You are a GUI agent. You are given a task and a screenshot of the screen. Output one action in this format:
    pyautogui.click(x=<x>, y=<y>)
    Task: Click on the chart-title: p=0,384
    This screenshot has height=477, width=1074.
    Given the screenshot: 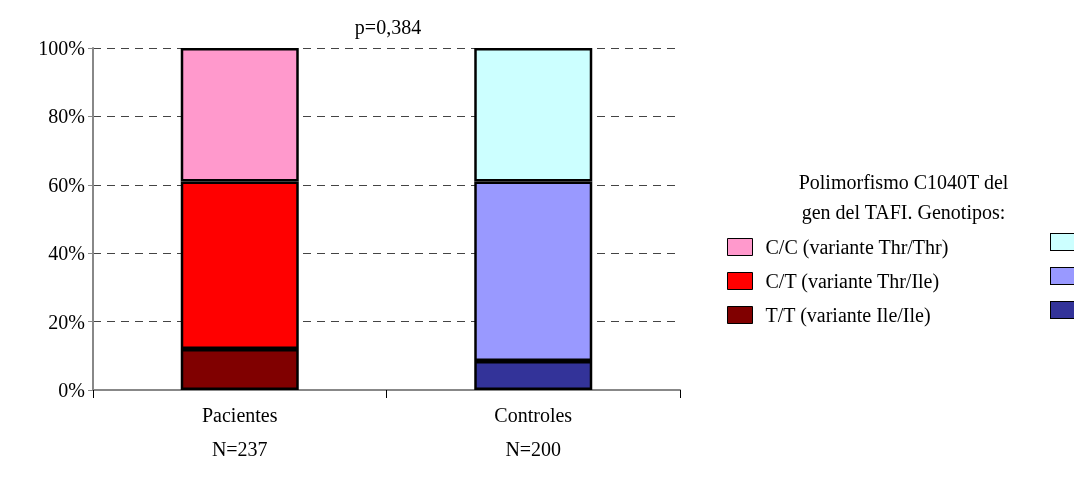 What is the action you would take?
    pyautogui.click(x=388, y=27)
    